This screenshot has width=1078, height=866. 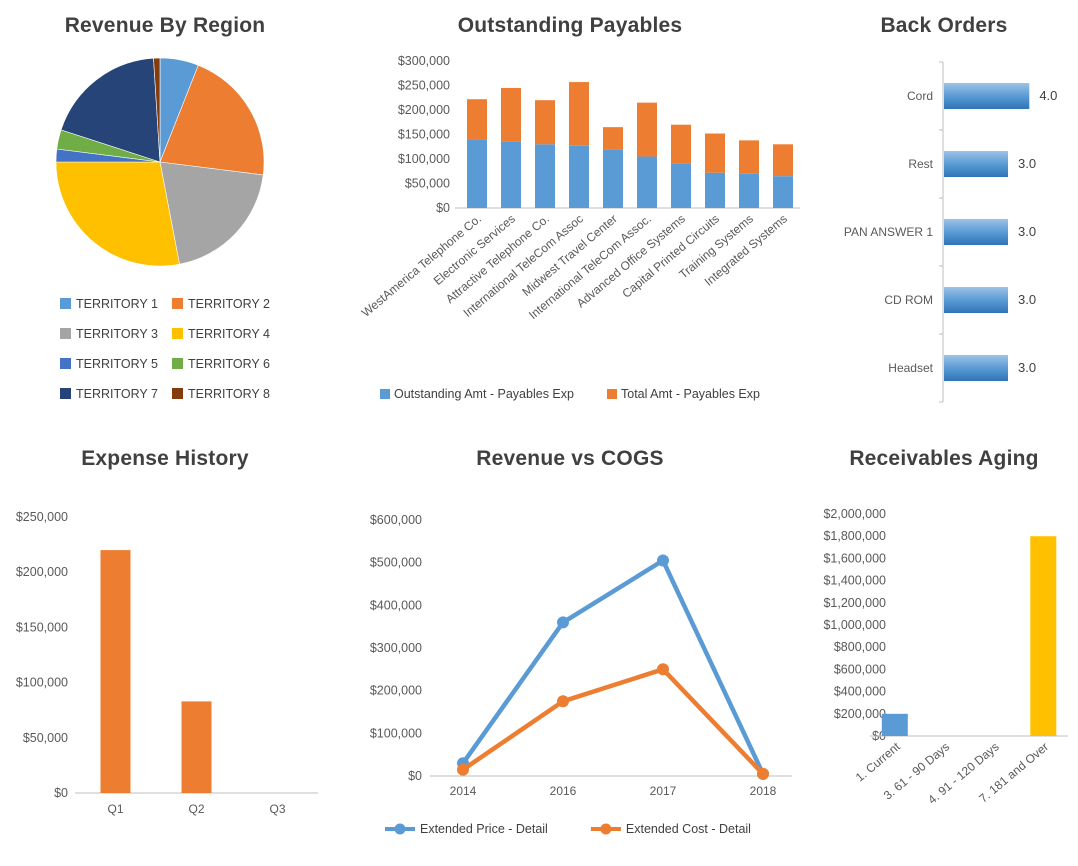 I want to click on chart-title-expense-history: Expense History, so click(x=165, y=458).